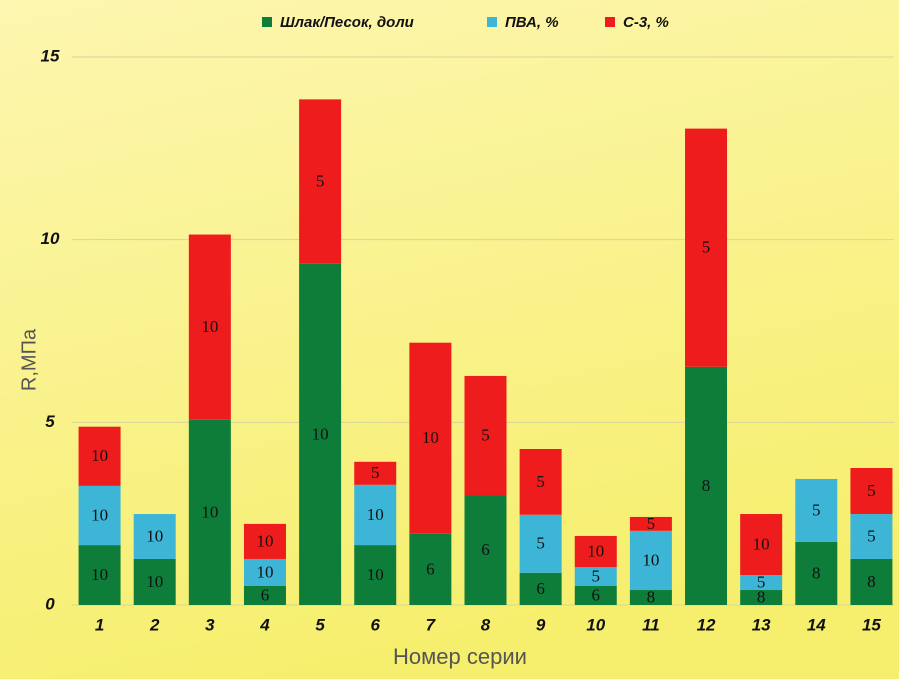  Describe the element at coordinates (486, 624) in the screenshot. I see `x-tick-label: 8` at that location.